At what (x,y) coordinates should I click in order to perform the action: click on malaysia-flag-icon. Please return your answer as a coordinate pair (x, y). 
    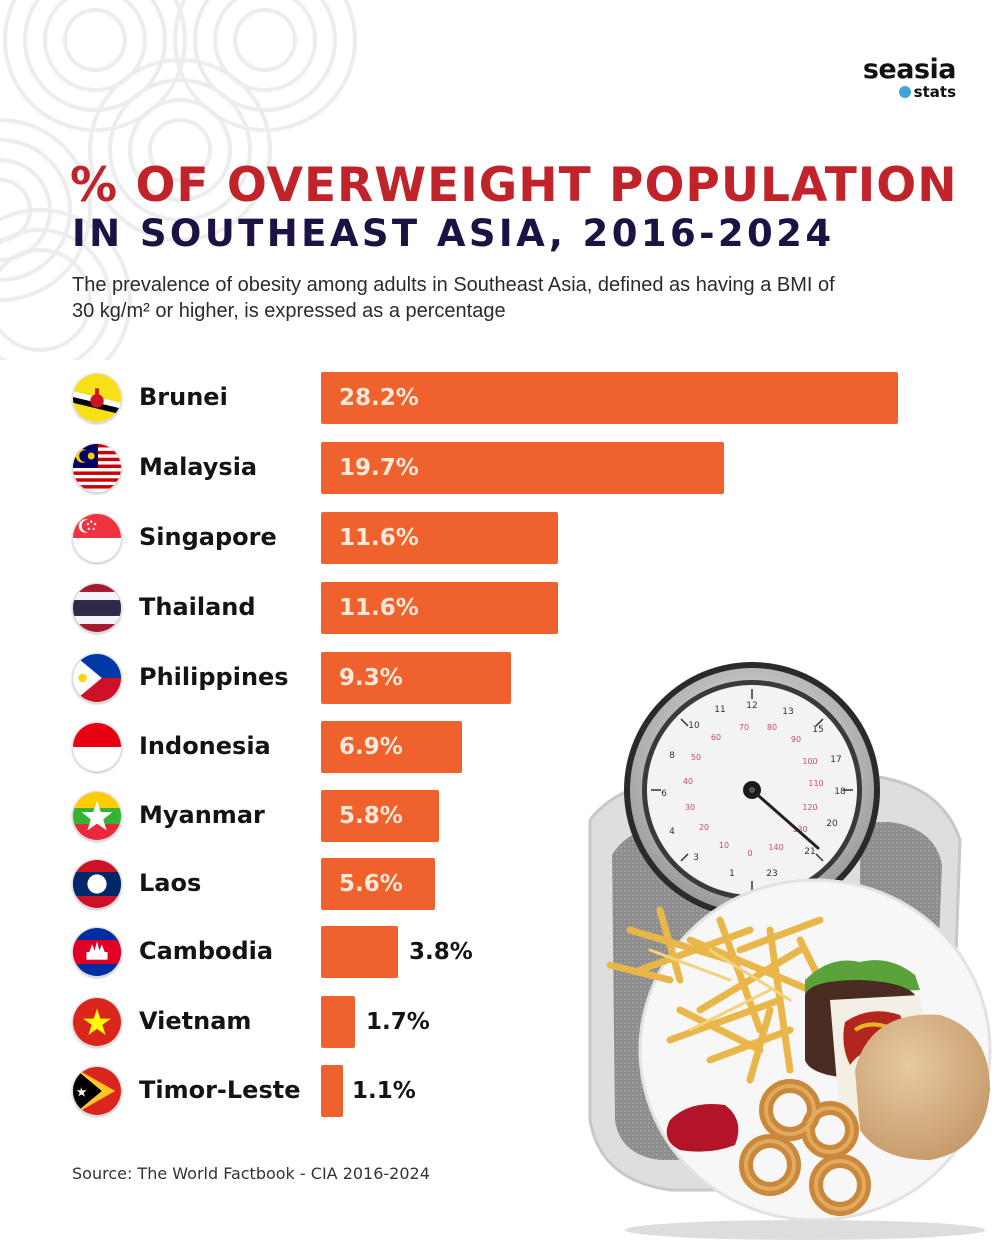
    Looking at the image, I should click on (97, 468).